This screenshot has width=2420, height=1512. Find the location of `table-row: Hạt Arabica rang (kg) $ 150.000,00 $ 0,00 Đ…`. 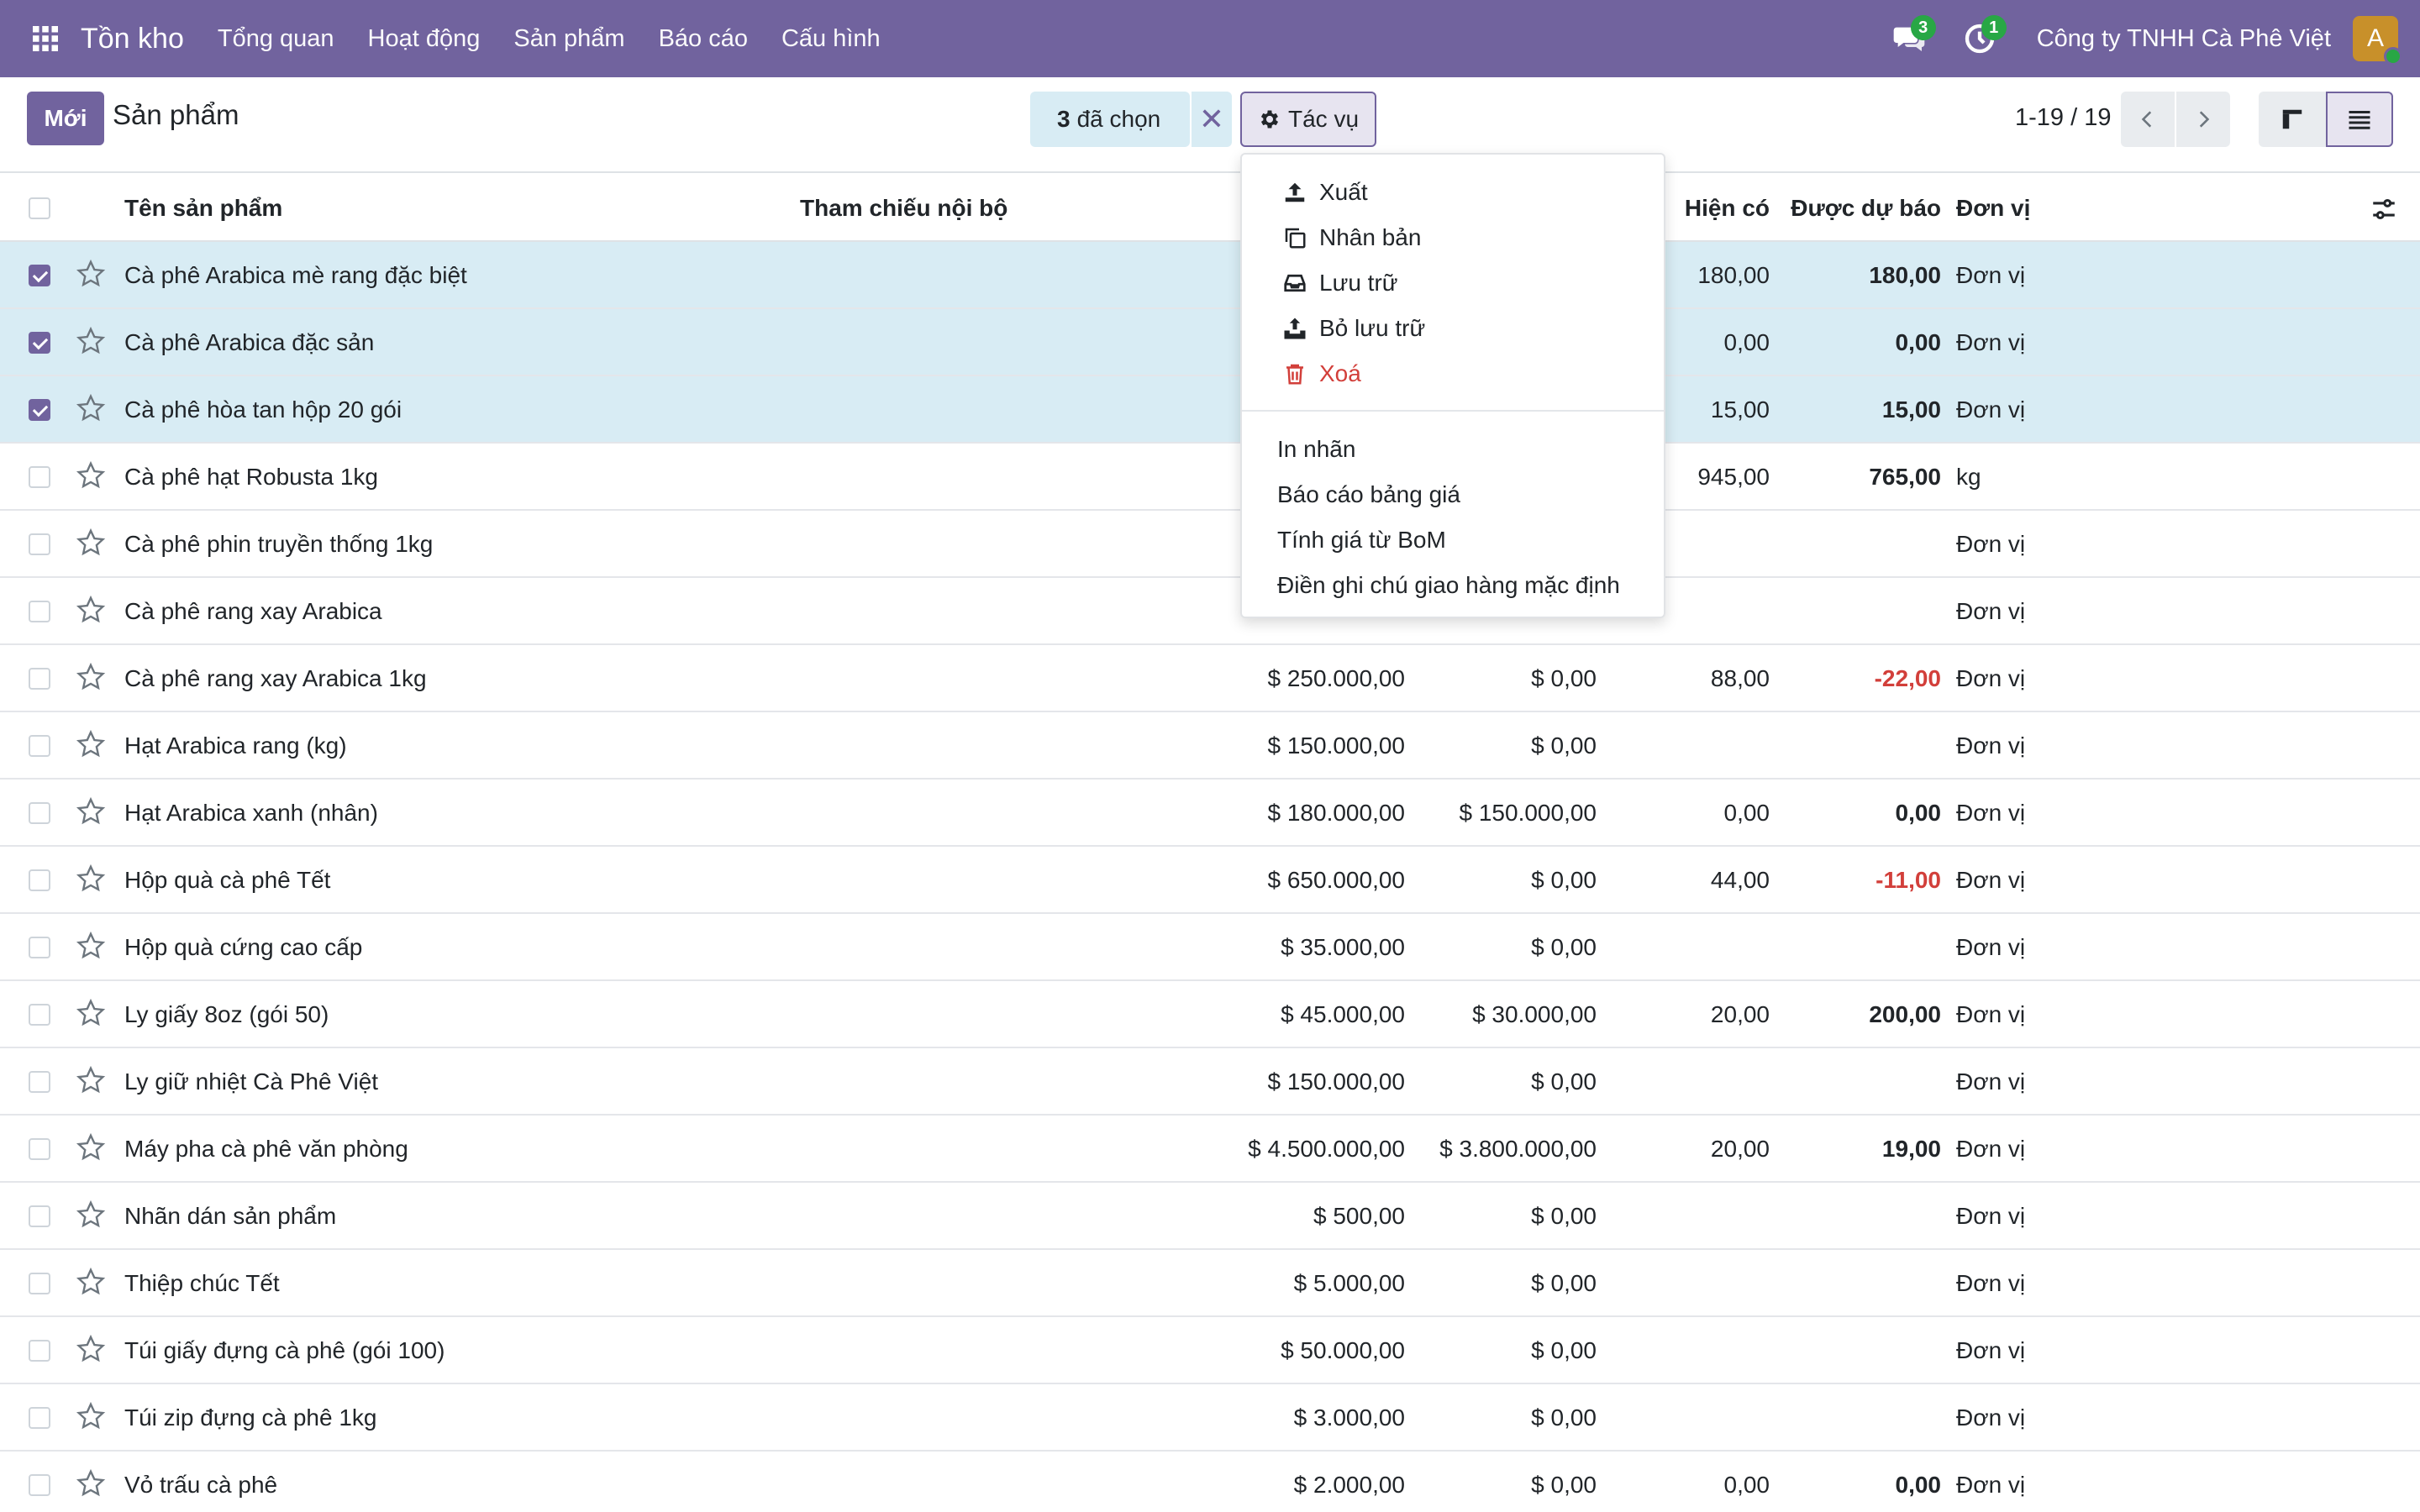

table-row: Hạt Arabica rang (kg) $ 150.000,00 $ 0,00 Đ… is located at coordinates (1210, 746).